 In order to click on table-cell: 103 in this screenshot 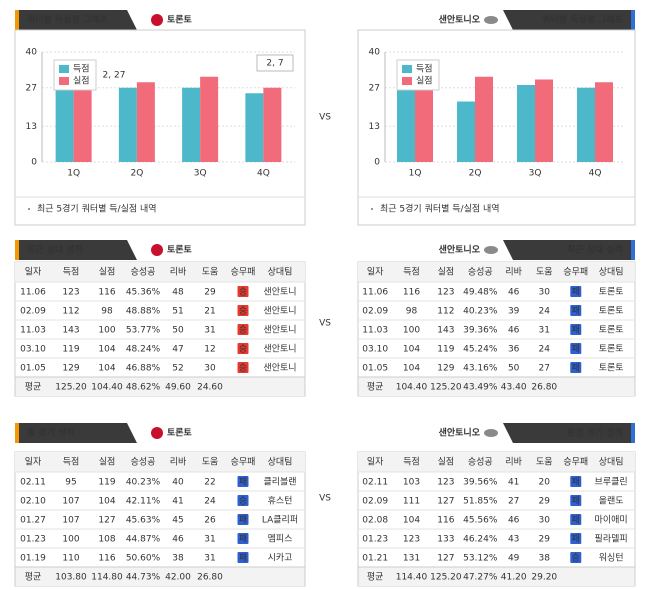, I will do `click(411, 483)`.